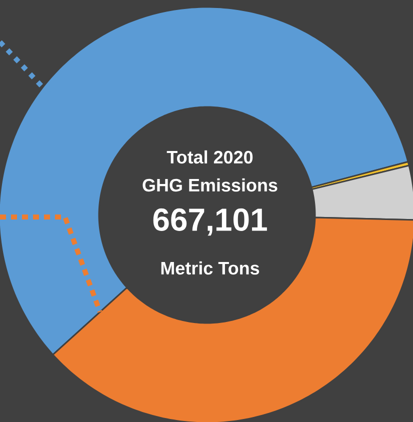 Image resolution: width=413 pixels, height=422 pixels. What do you see at coordinates (209, 157) in the screenshot?
I see `text: Total 2020` at bounding box center [209, 157].